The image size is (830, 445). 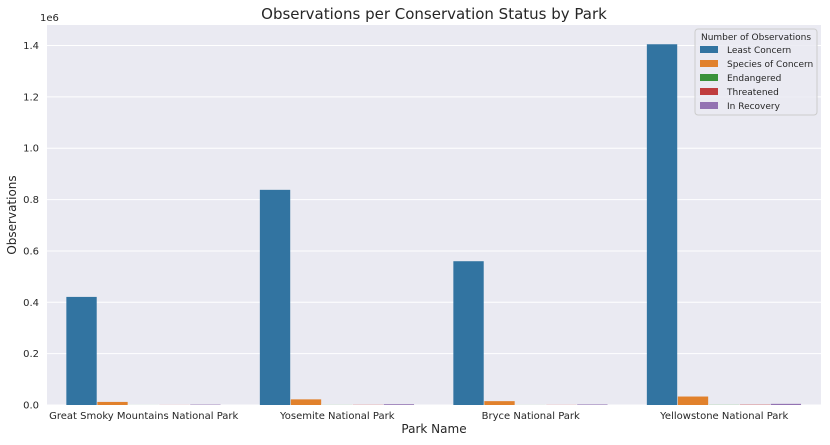 I want to click on y-tick-label: 0.4, so click(x=31, y=303).